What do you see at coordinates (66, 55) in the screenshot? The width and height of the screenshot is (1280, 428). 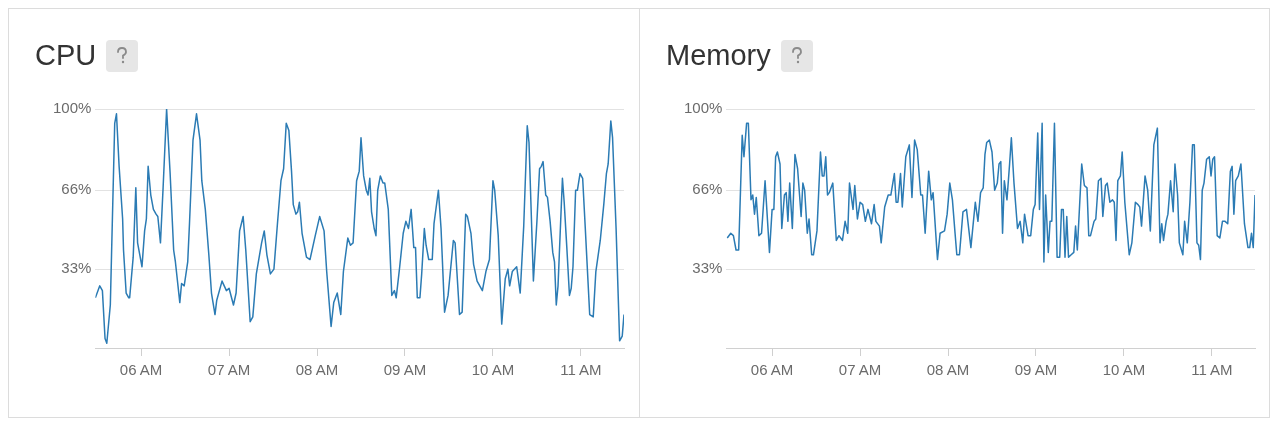 I see `chart-title: CPU` at bounding box center [66, 55].